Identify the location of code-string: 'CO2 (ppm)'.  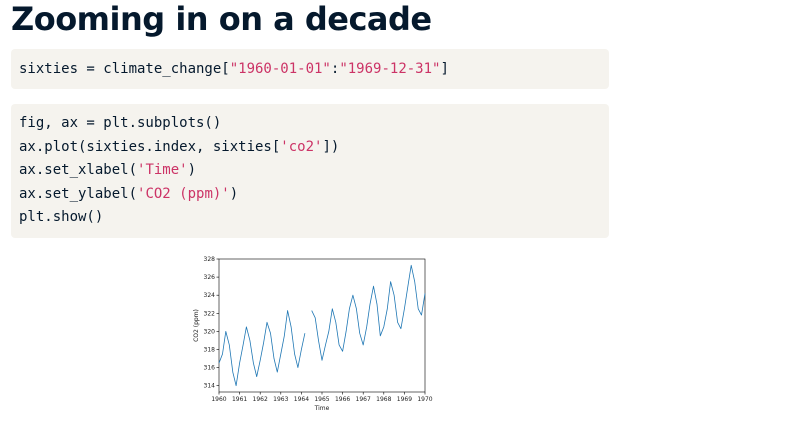
(183, 194).